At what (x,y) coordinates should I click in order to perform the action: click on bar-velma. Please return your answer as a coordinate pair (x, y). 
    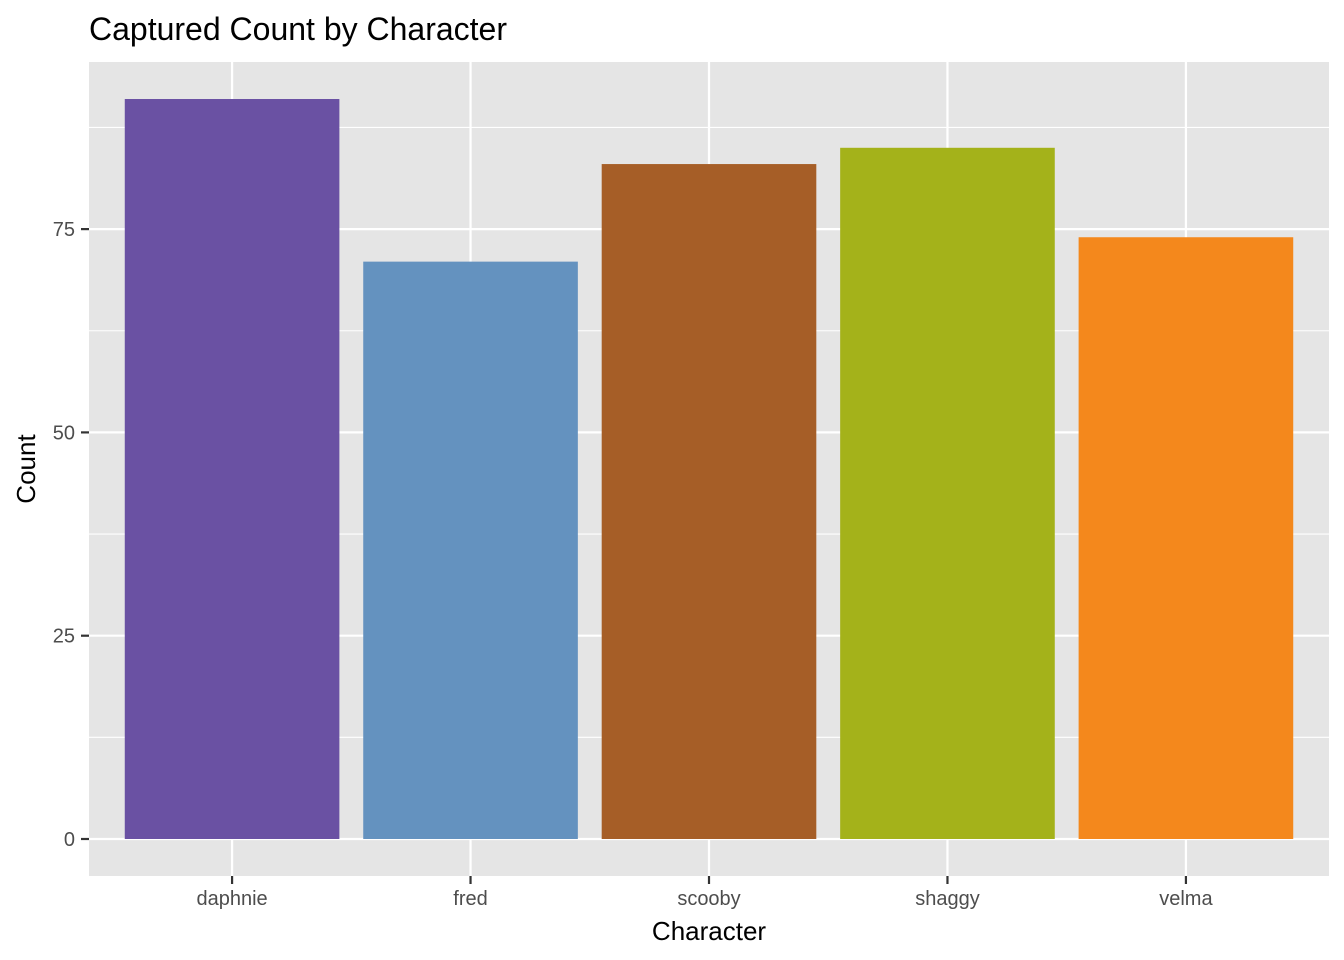
    Looking at the image, I should click on (1186, 538).